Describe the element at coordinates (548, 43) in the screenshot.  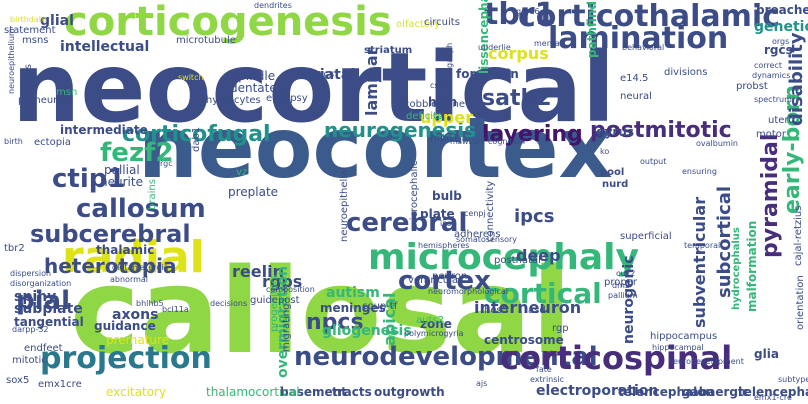
I see `word-mental: mental` at that location.